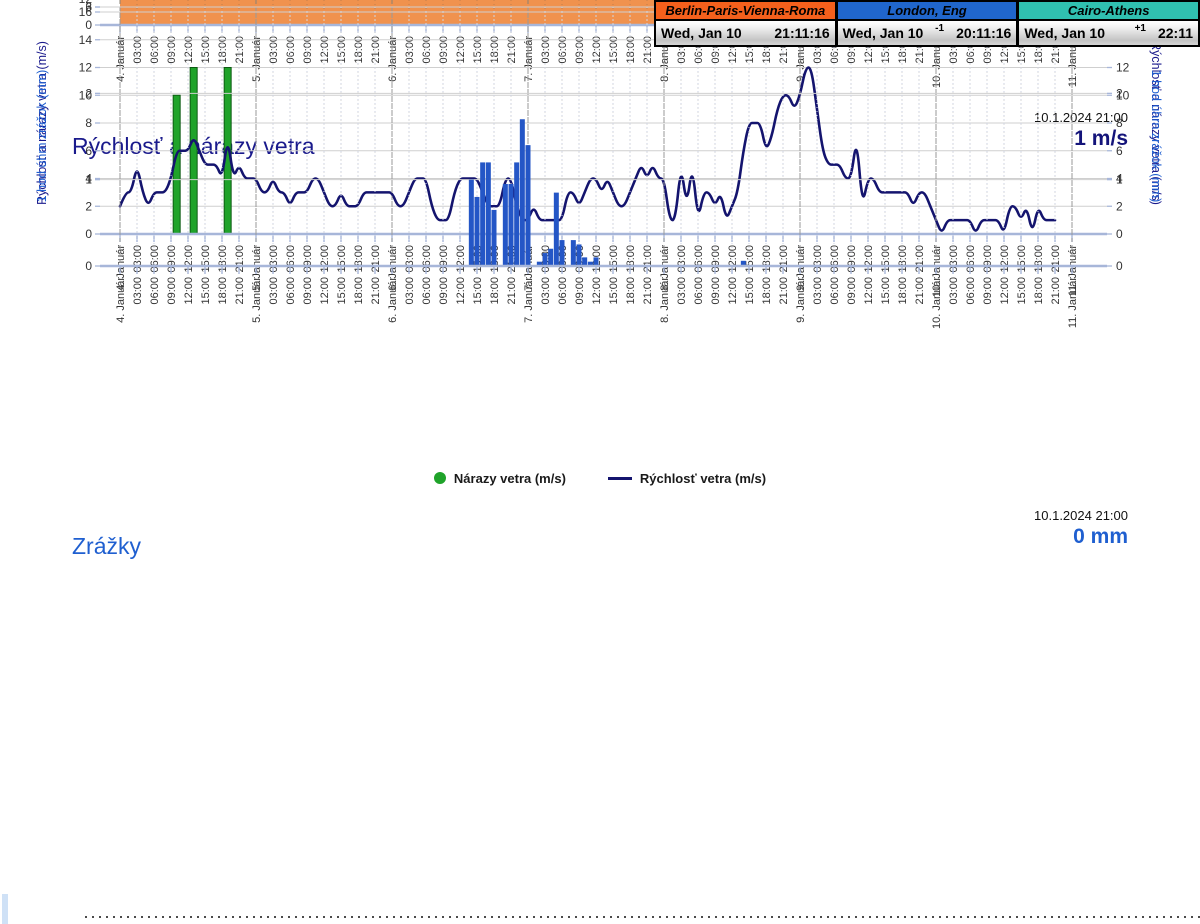 Image resolution: width=1200 pixels, height=924 pixels. I want to click on wind-reading-datetime: 10.1.2024 21:00, so click(1081, 117).